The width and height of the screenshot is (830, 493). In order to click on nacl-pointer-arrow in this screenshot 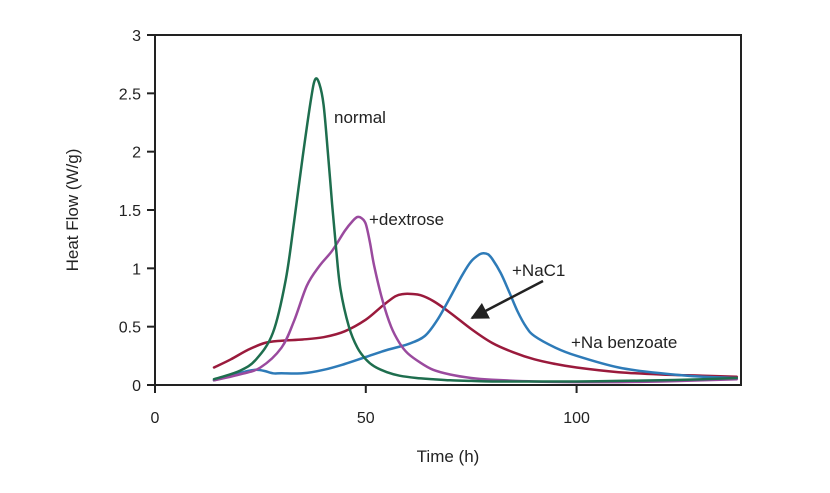, I will do `click(507, 299)`.